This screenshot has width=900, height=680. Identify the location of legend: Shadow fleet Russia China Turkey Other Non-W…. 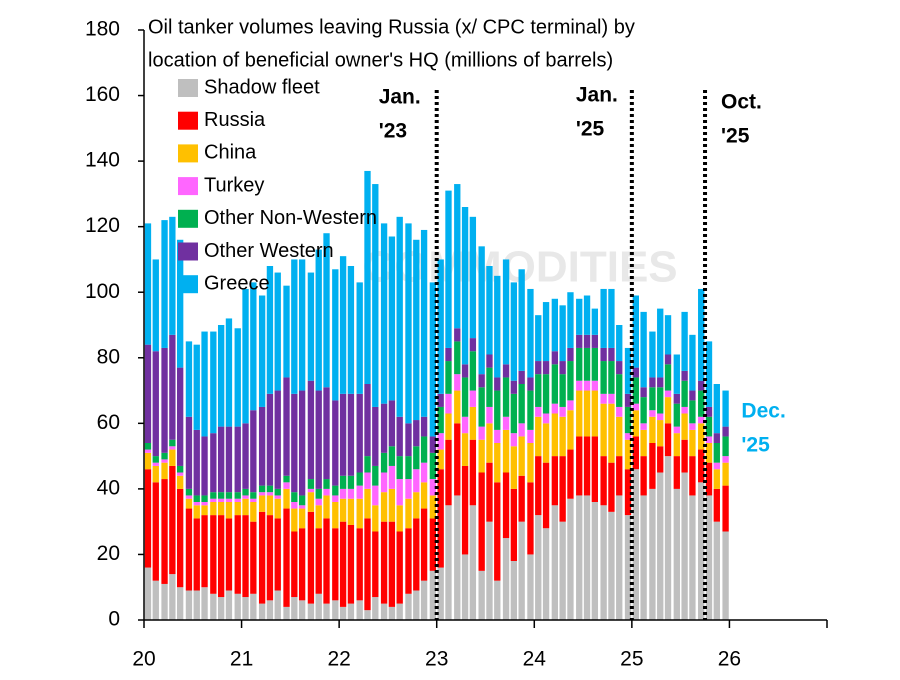
(277, 185).